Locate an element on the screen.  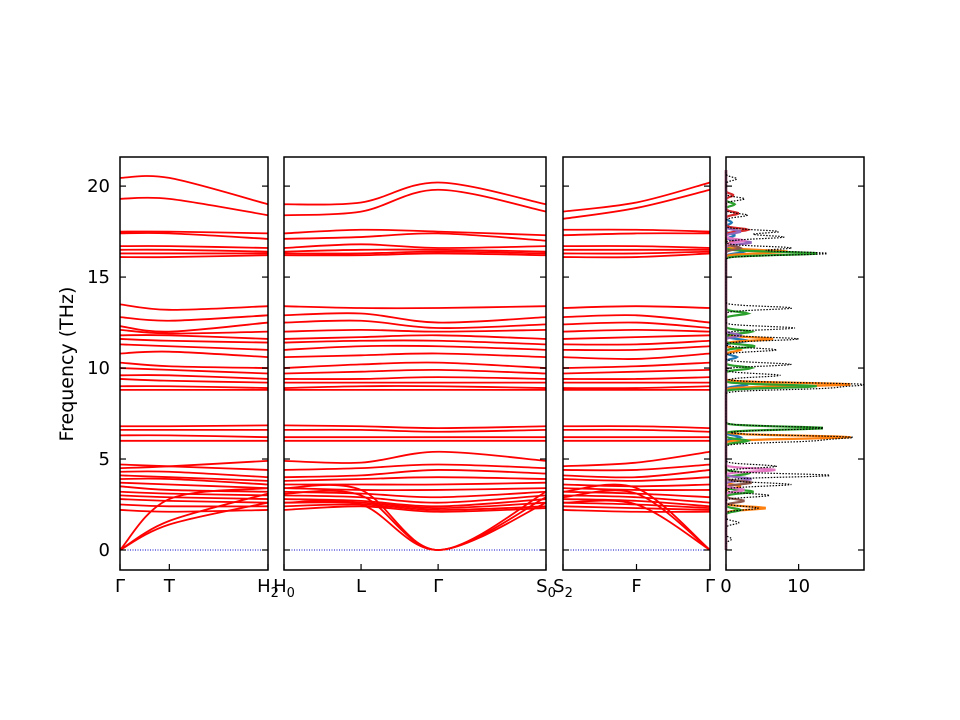
y-tick-label: 10 is located at coordinates (98, 368).